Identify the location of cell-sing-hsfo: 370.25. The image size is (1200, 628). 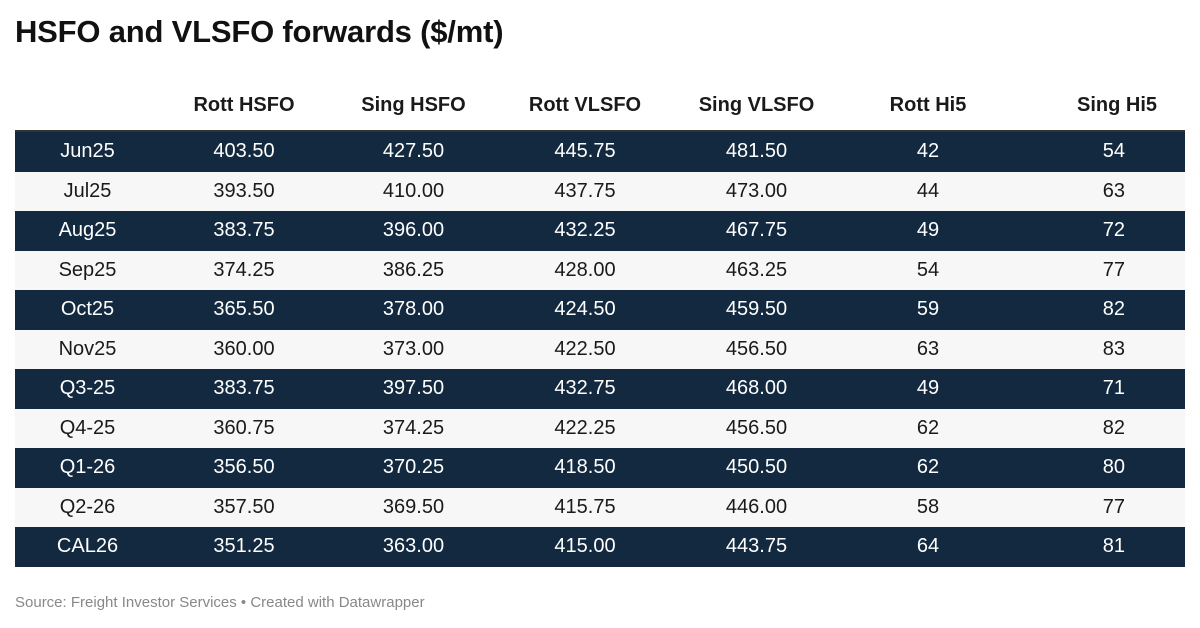
(413, 468).